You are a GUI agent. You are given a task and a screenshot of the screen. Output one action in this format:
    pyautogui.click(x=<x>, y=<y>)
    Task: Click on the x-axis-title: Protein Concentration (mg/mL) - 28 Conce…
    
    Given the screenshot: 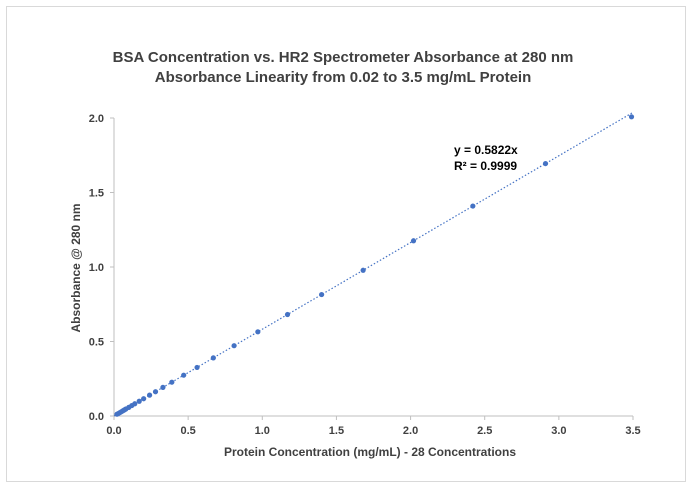 What is the action you would take?
    pyautogui.click(x=370, y=452)
    